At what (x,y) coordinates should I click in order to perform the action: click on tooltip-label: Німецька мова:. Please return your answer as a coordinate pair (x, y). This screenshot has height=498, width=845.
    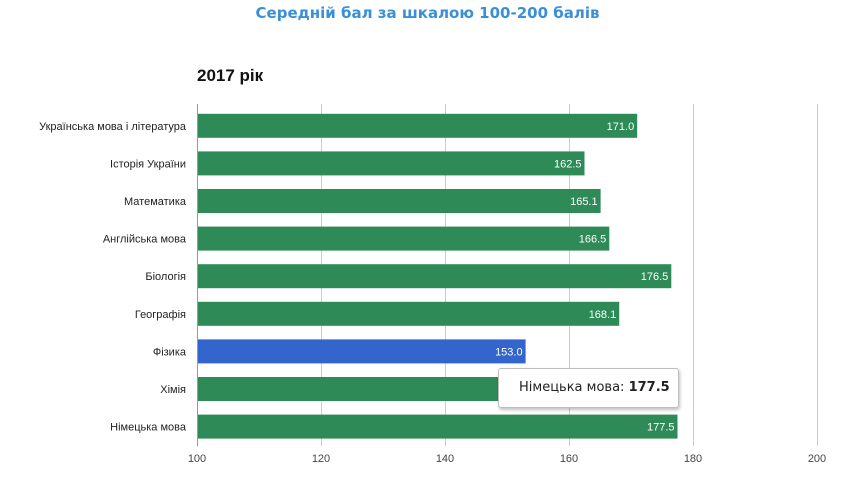
    Looking at the image, I should click on (572, 387).